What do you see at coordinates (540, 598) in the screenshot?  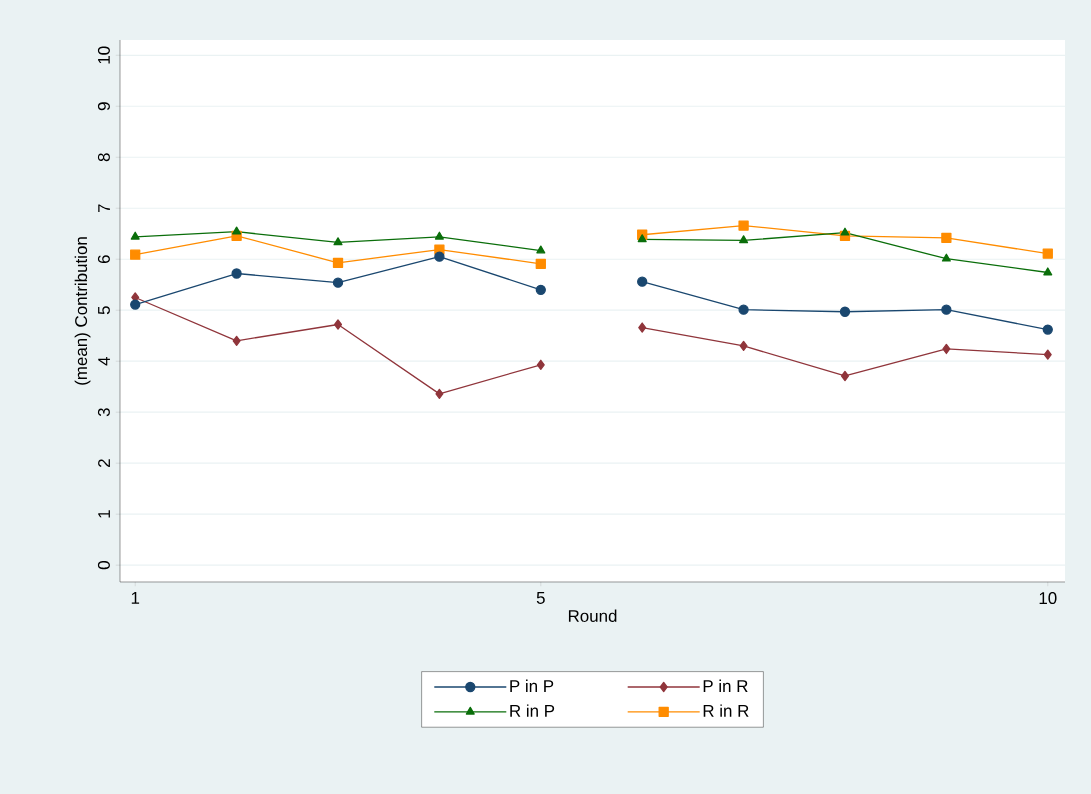 I see `x-tick-label: 5` at bounding box center [540, 598].